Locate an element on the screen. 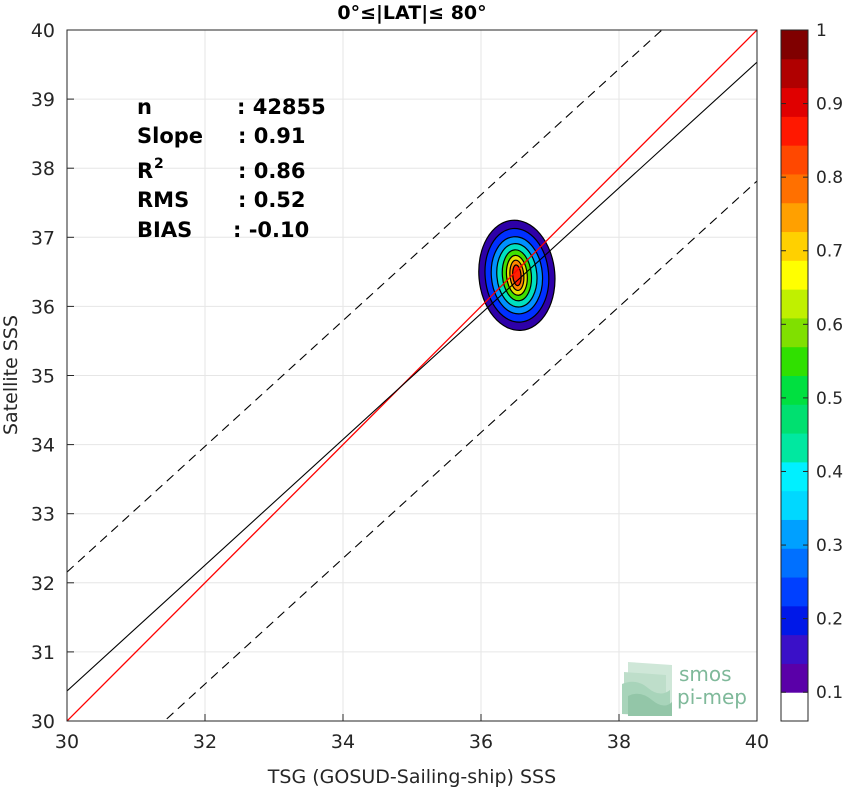 This screenshot has width=849, height=788. colorbar-tick-label: 0.9 is located at coordinates (829, 105).